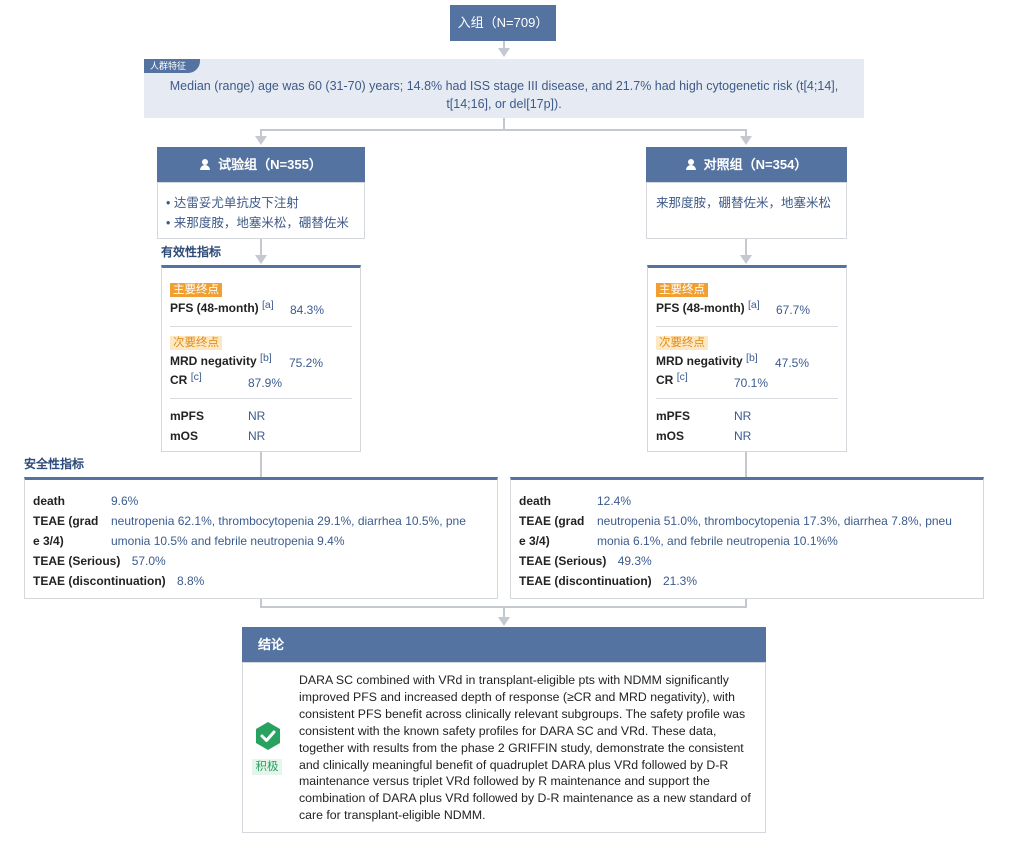 The image size is (1009, 843). What do you see at coordinates (792, 363) in the screenshot?
I see `mrd-value: 47.5%` at bounding box center [792, 363].